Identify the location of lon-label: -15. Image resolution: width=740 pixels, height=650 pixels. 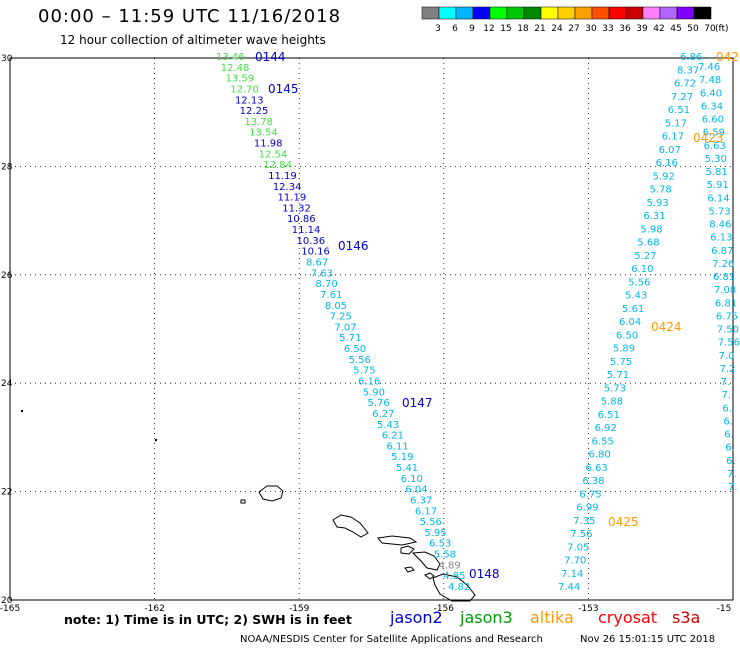
(724, 609).